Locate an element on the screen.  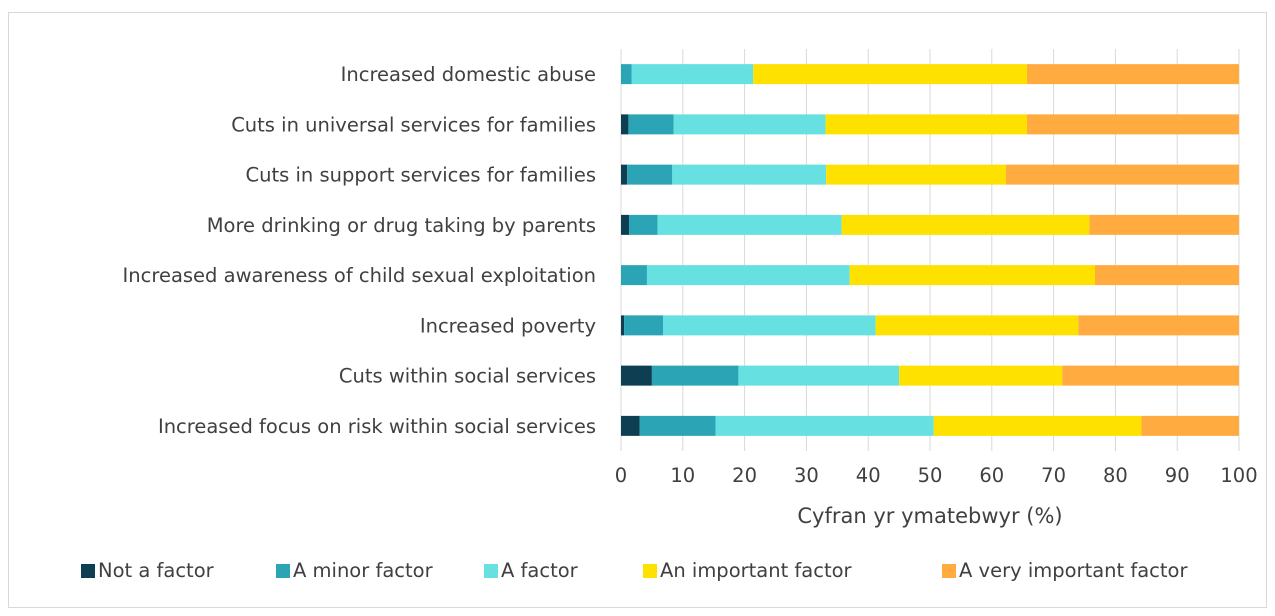
x-tick-label: 0 is located at coordinates (621, 475).